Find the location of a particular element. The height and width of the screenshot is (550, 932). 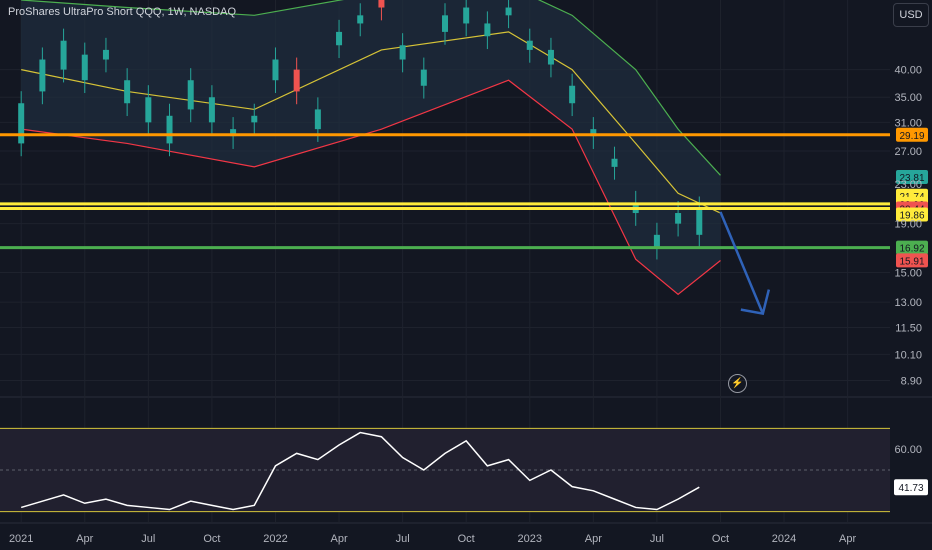

x-tick-label: 2022 is located at coordinates (275, 539).